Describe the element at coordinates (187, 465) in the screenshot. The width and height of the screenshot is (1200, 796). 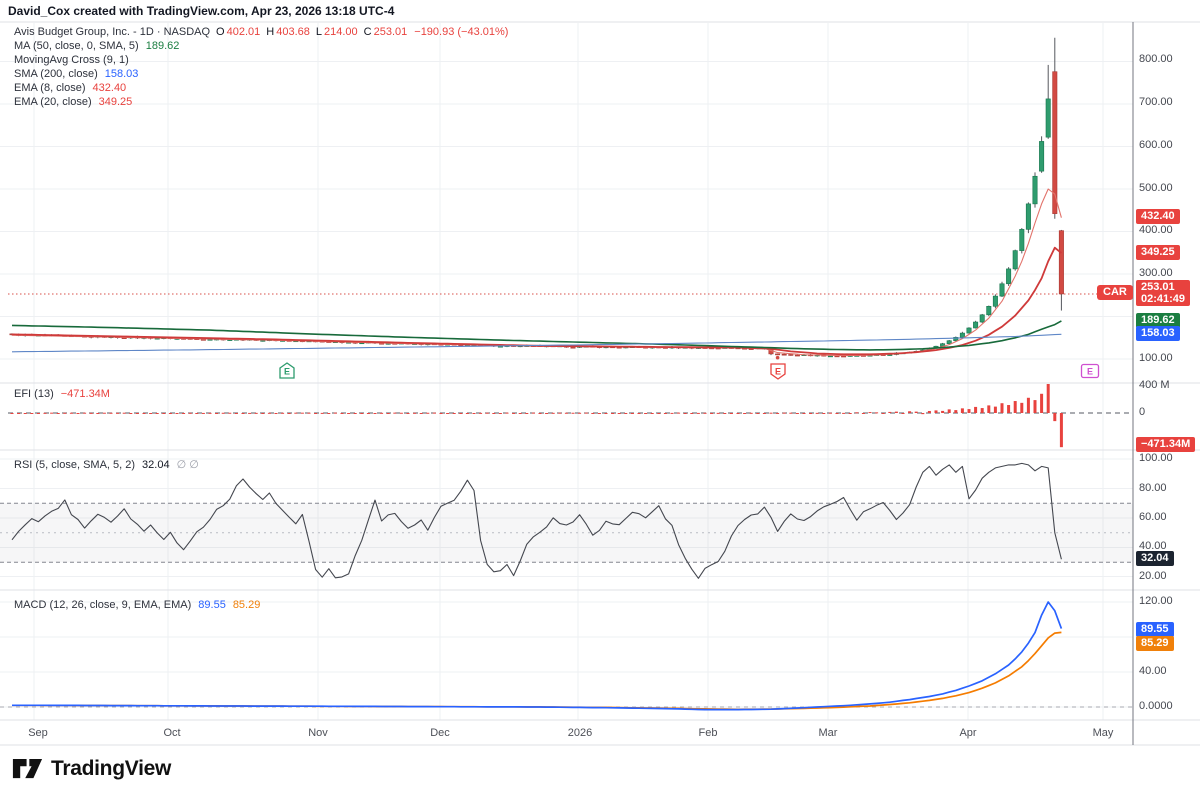
I see `legend-value: ∅ ∅` at that location.